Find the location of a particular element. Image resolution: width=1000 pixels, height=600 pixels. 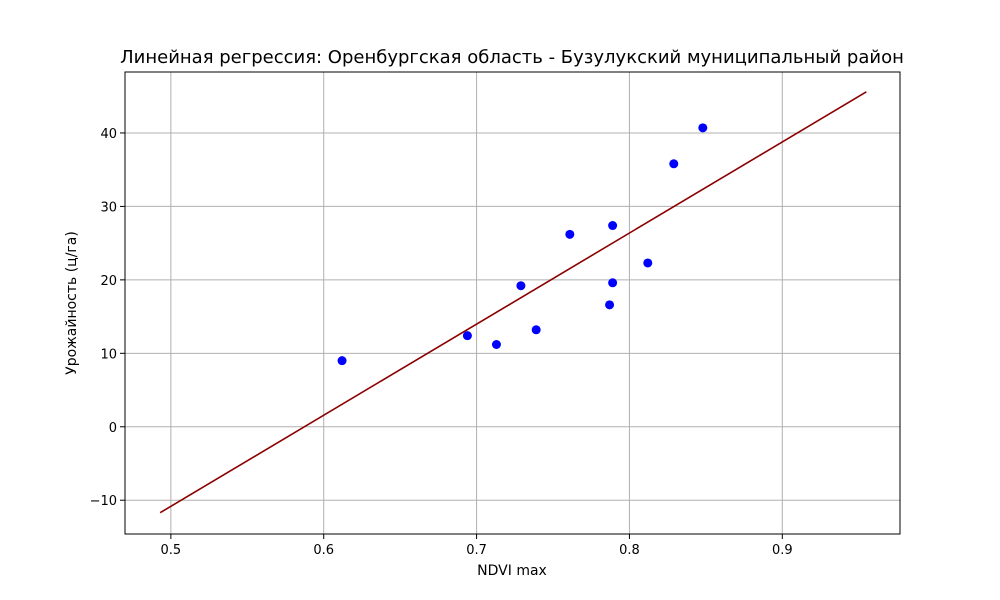

y-axis-label: Урожайность (ц/га) is located at coordinates (72, 303).